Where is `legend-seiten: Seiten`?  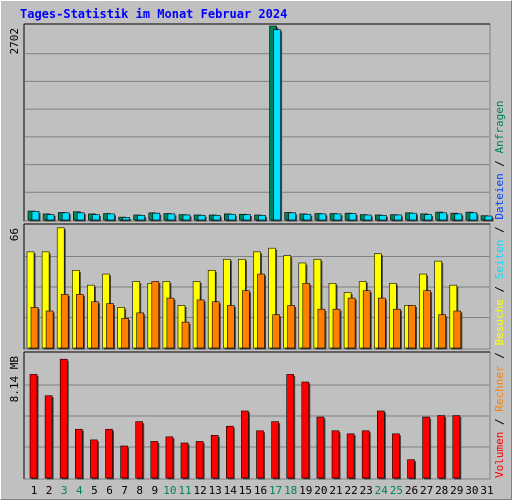 legend-seiten: Seiten is located at coordinates (499, 260).